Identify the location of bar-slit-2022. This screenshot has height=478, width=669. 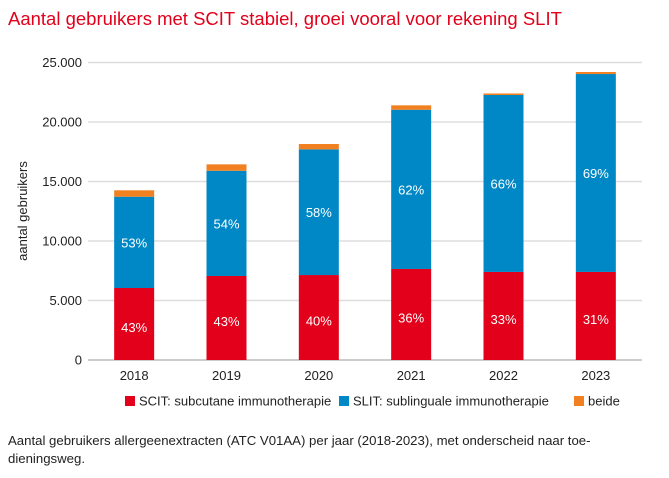
(503, 183).